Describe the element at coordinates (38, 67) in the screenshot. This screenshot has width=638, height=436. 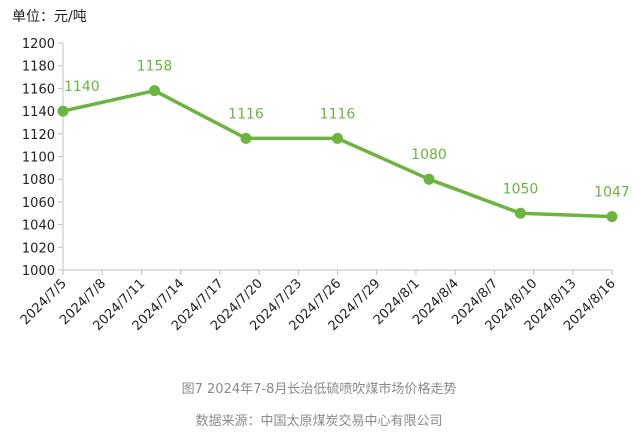
I see `y-tick-label: 1180` at that location.